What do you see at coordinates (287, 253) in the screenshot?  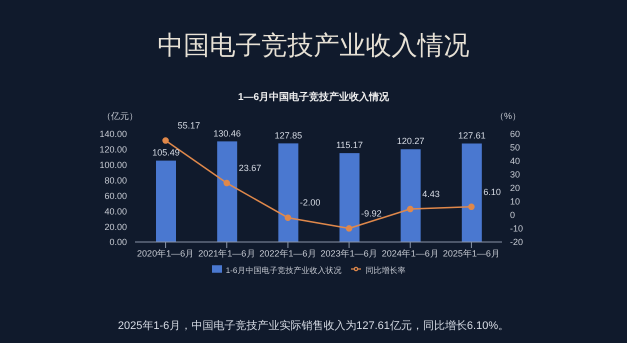 I see `x-tick-label: 2022年1—6月` at bounding box center [287, 253].